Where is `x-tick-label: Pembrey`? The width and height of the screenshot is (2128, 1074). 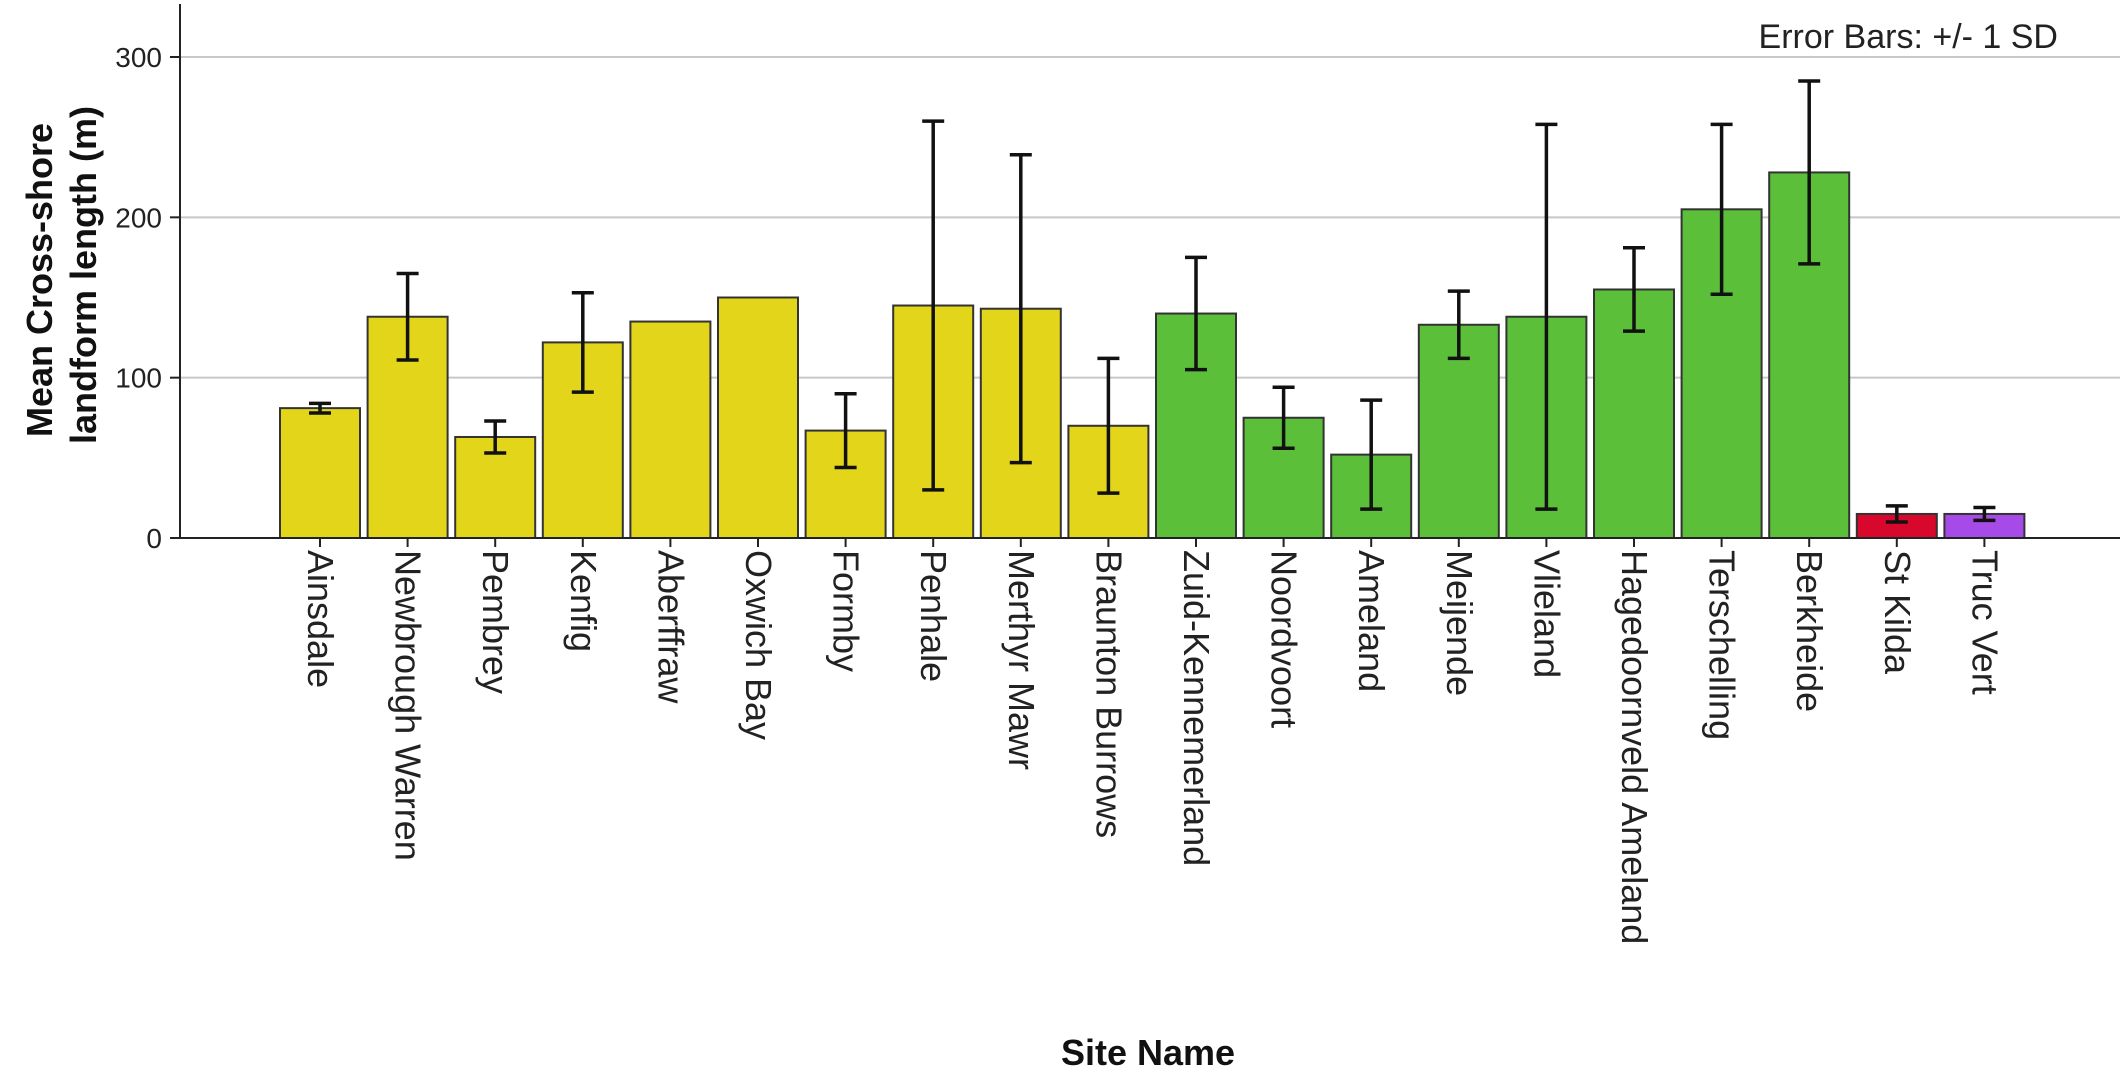
x-tick-label: Pembrey is located at coordinates (495, 622).